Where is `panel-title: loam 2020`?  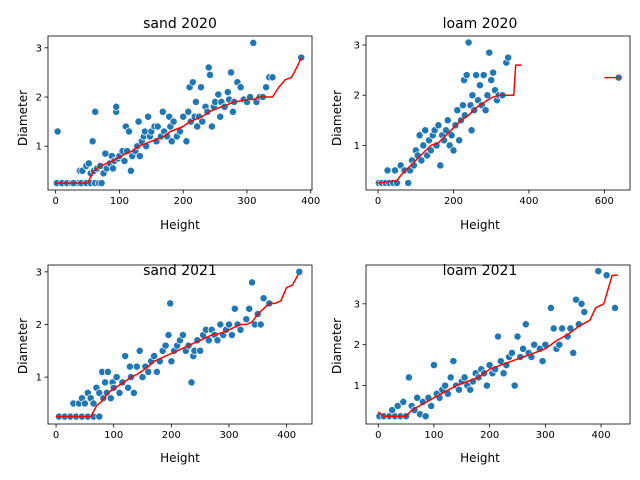
panel-title: loam 2020 is located at coordinates (480, 24).